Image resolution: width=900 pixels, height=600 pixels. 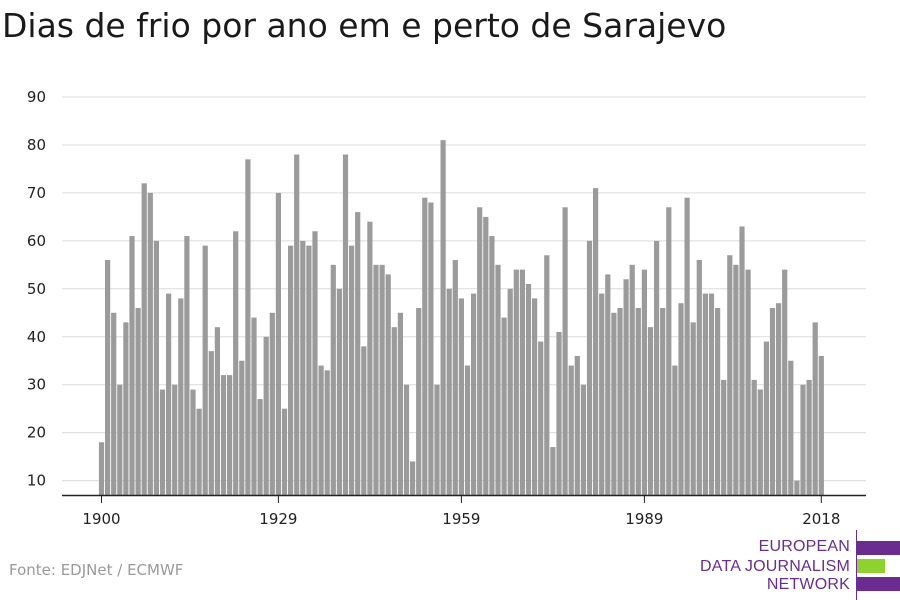 I want to click on y-tick-labels: 10 20 30 40 50 60 70 80 90, so click(x=36, y=289).